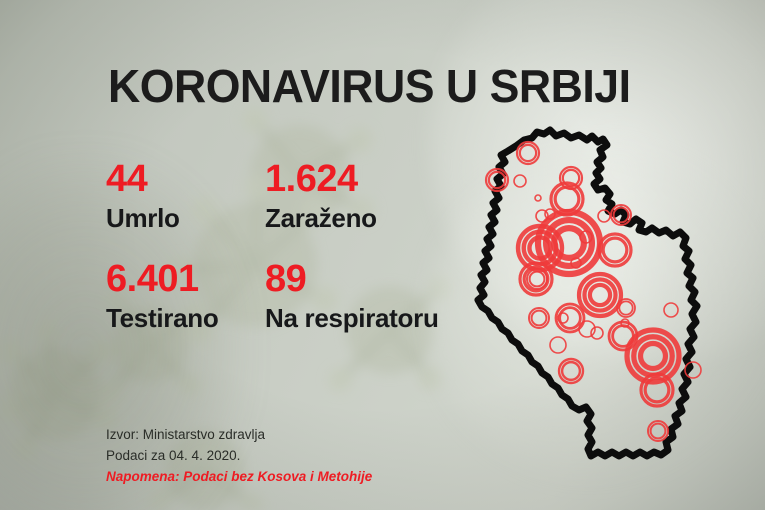  What do you see at coordinates (127, 179) in the screenshot?
I see `stat-deaths-value: 44` at bounding box center [127, 179].